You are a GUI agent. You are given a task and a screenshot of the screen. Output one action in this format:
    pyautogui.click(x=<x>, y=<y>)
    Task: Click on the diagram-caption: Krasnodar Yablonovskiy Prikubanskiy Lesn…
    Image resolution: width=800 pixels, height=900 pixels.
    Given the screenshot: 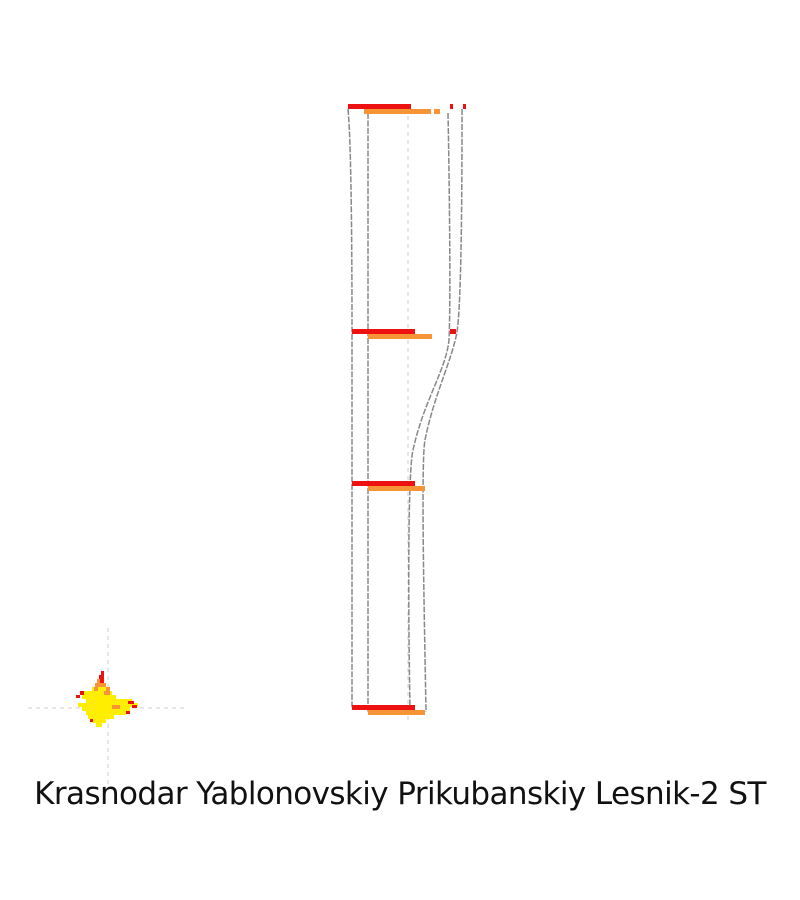 What is the action you would take?
    pyautogui.click(x=400, y=794)
    